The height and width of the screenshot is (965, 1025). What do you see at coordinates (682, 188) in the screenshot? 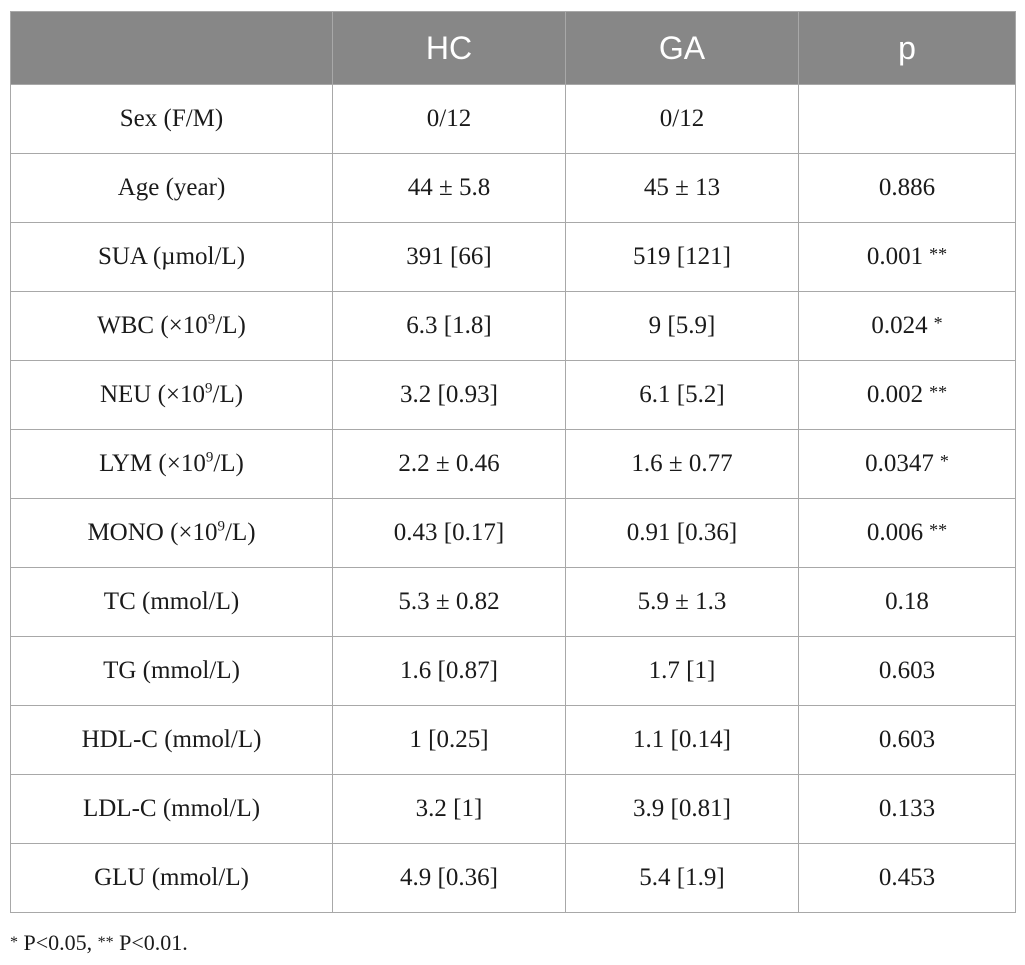
I see `ga-value: 45 ± 13` at bounding box center [682, 188].